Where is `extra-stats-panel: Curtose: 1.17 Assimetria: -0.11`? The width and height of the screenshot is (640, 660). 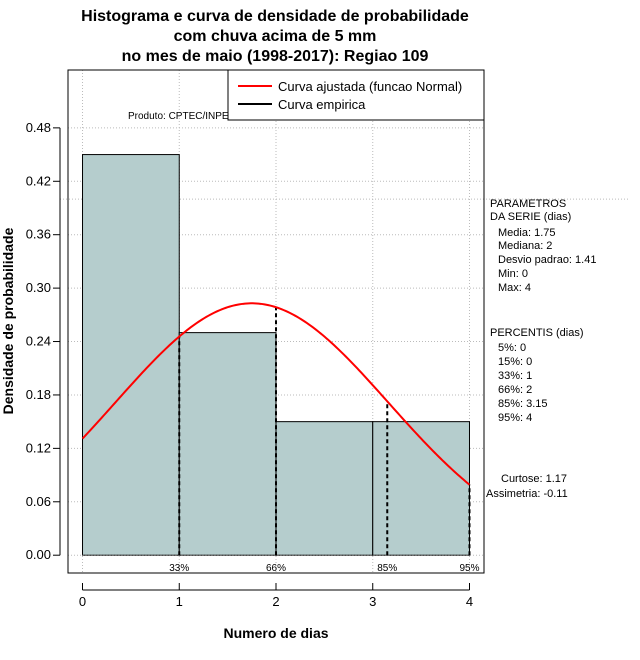
extra-stats-panel: Curtose: 1.17 Assimetria: -0.11 is located at coordinates (527, 486).